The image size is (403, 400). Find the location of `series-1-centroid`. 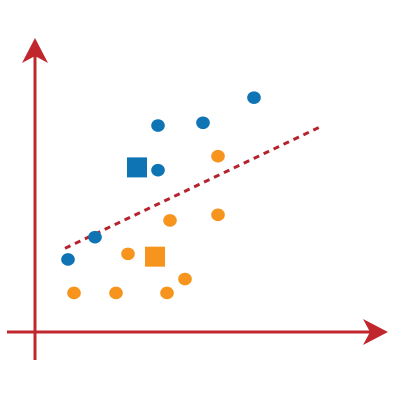

series-1-centroid is located at coordinates (137, 167).